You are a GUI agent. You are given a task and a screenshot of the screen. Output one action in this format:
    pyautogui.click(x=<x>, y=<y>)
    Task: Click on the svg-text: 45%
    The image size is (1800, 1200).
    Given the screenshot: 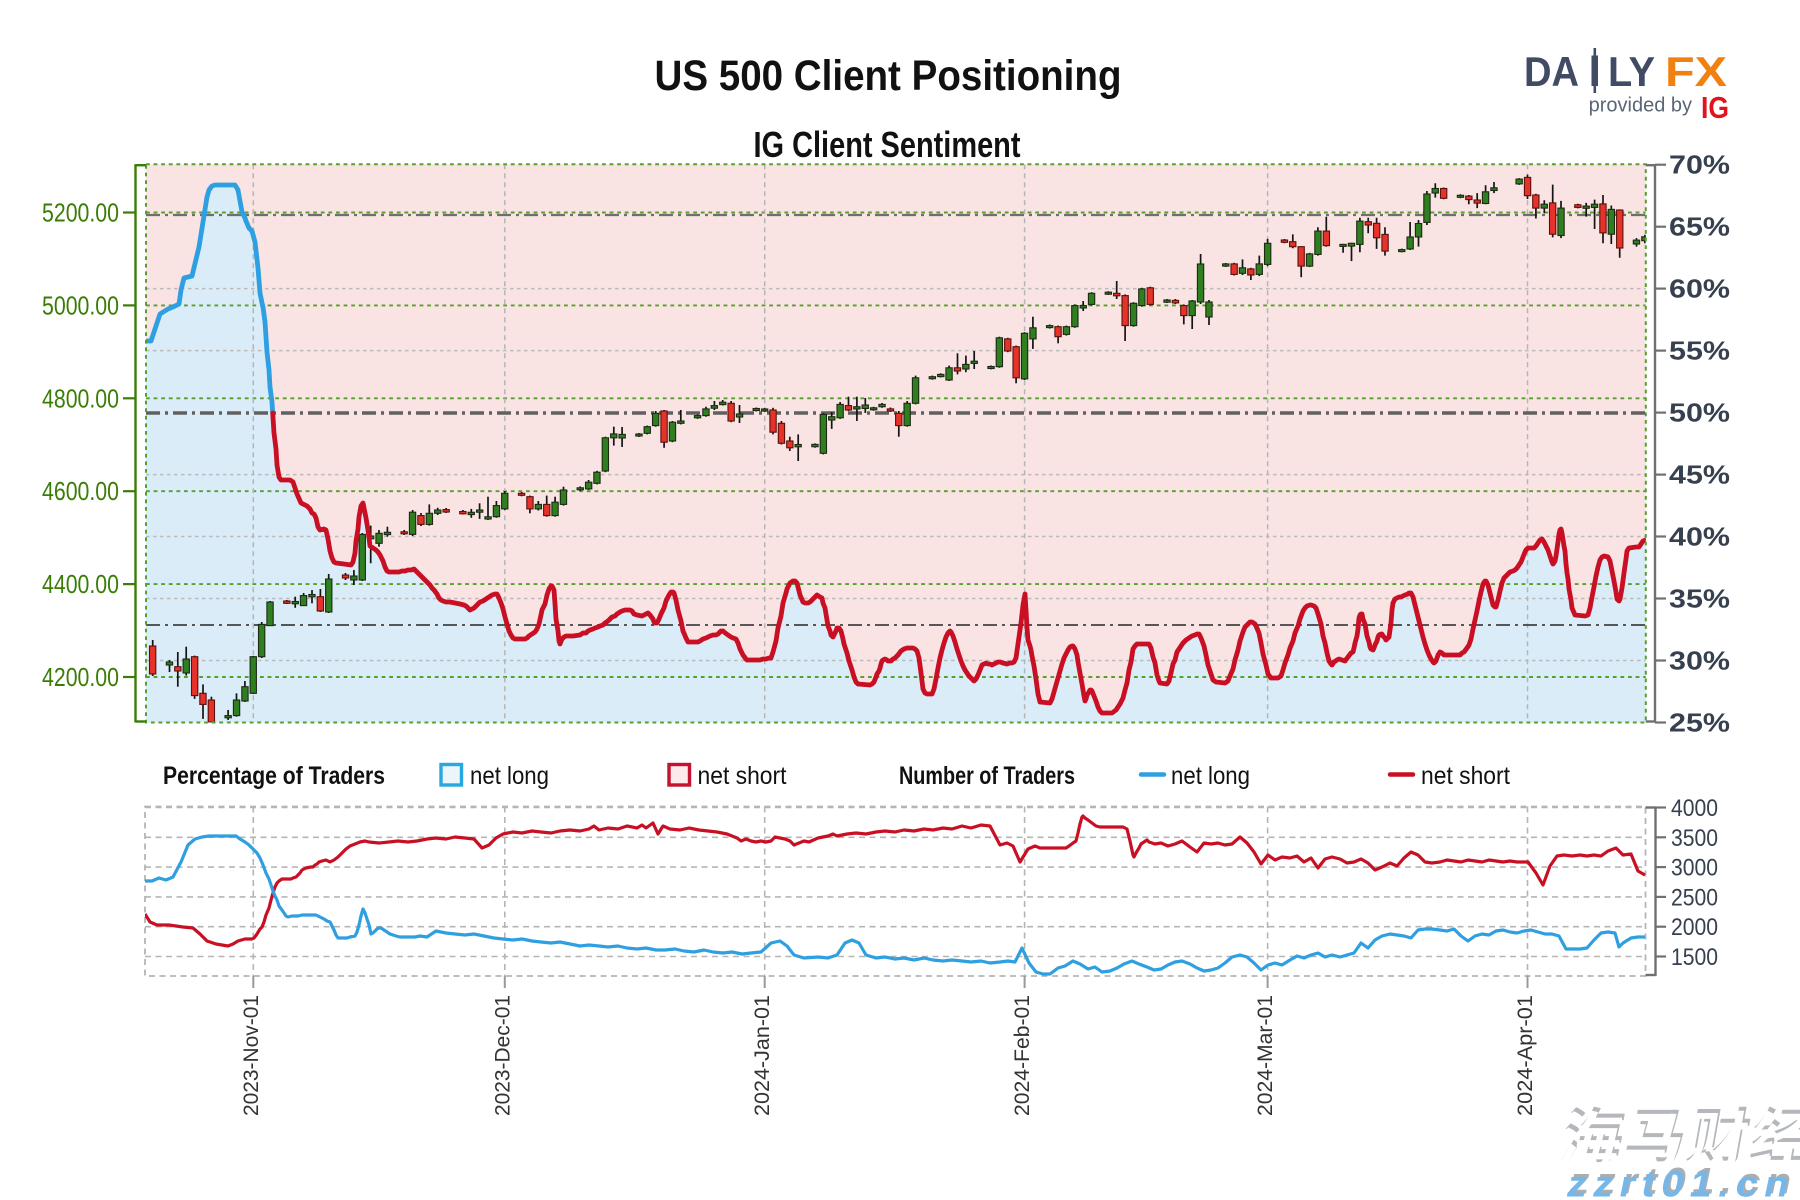 What is the action you would take?
    pyautogui.click(x=1699, y=476)
    